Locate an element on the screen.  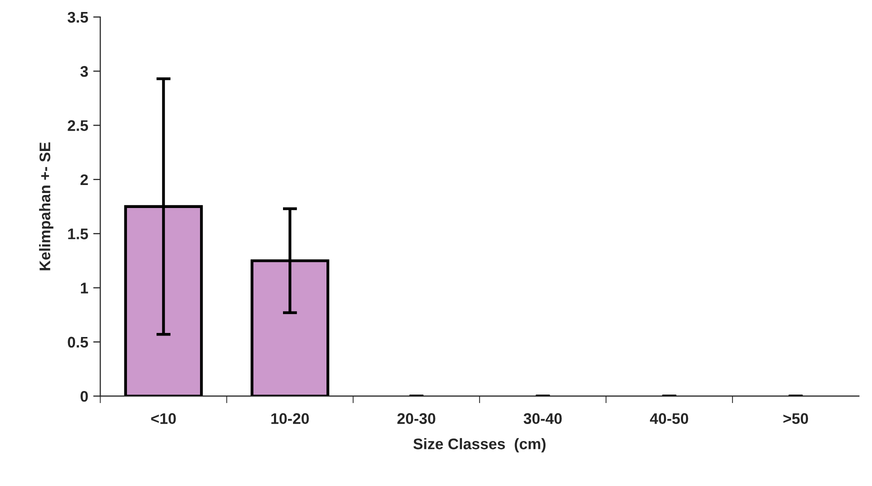
y-tick-label: 1.5 is located at coordinates (78, 234).